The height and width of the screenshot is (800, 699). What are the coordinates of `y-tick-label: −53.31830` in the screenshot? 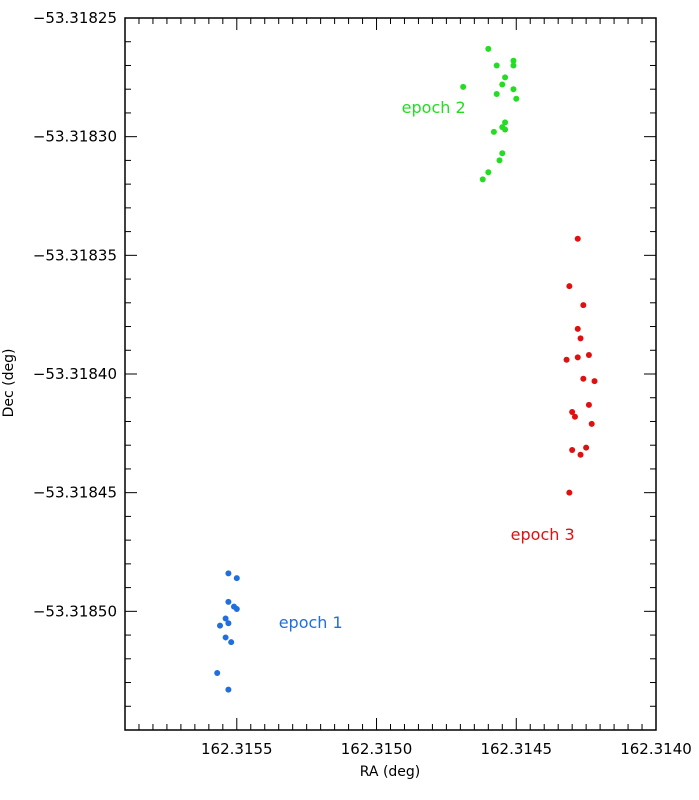 It's located at (75, 137).